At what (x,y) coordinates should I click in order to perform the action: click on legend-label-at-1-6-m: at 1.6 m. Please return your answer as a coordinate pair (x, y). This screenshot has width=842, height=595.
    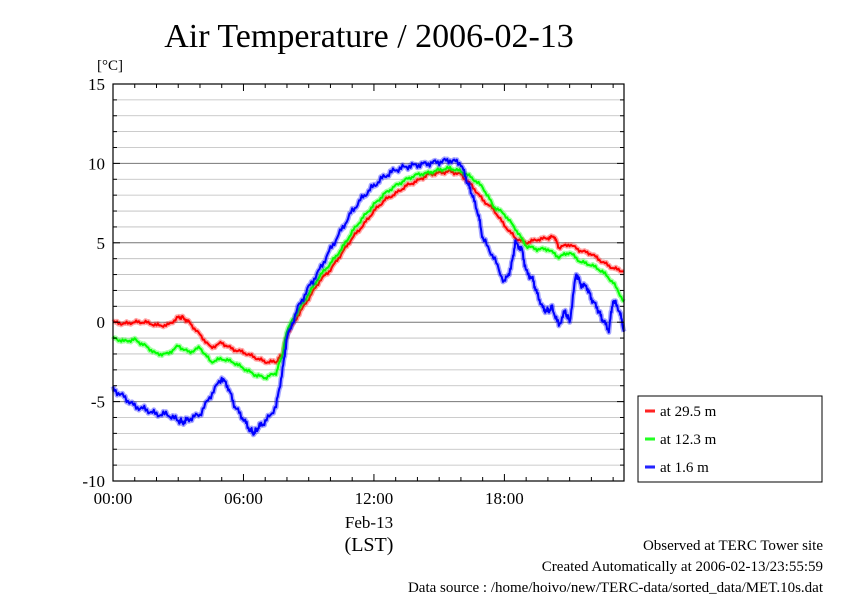
    Looking at the image, I should click on (684, 468).